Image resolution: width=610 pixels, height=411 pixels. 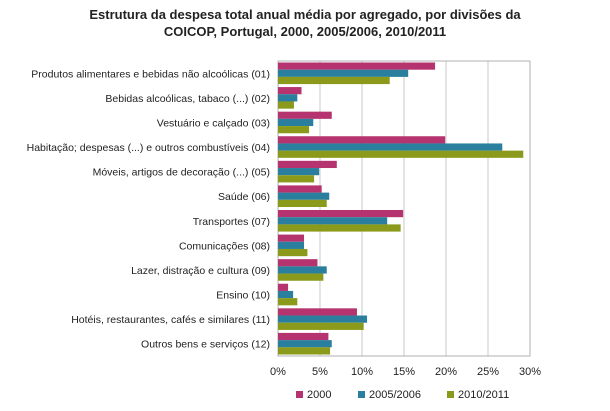 I want to click on category-label: Transportes (07), so click(x=231, y=222).